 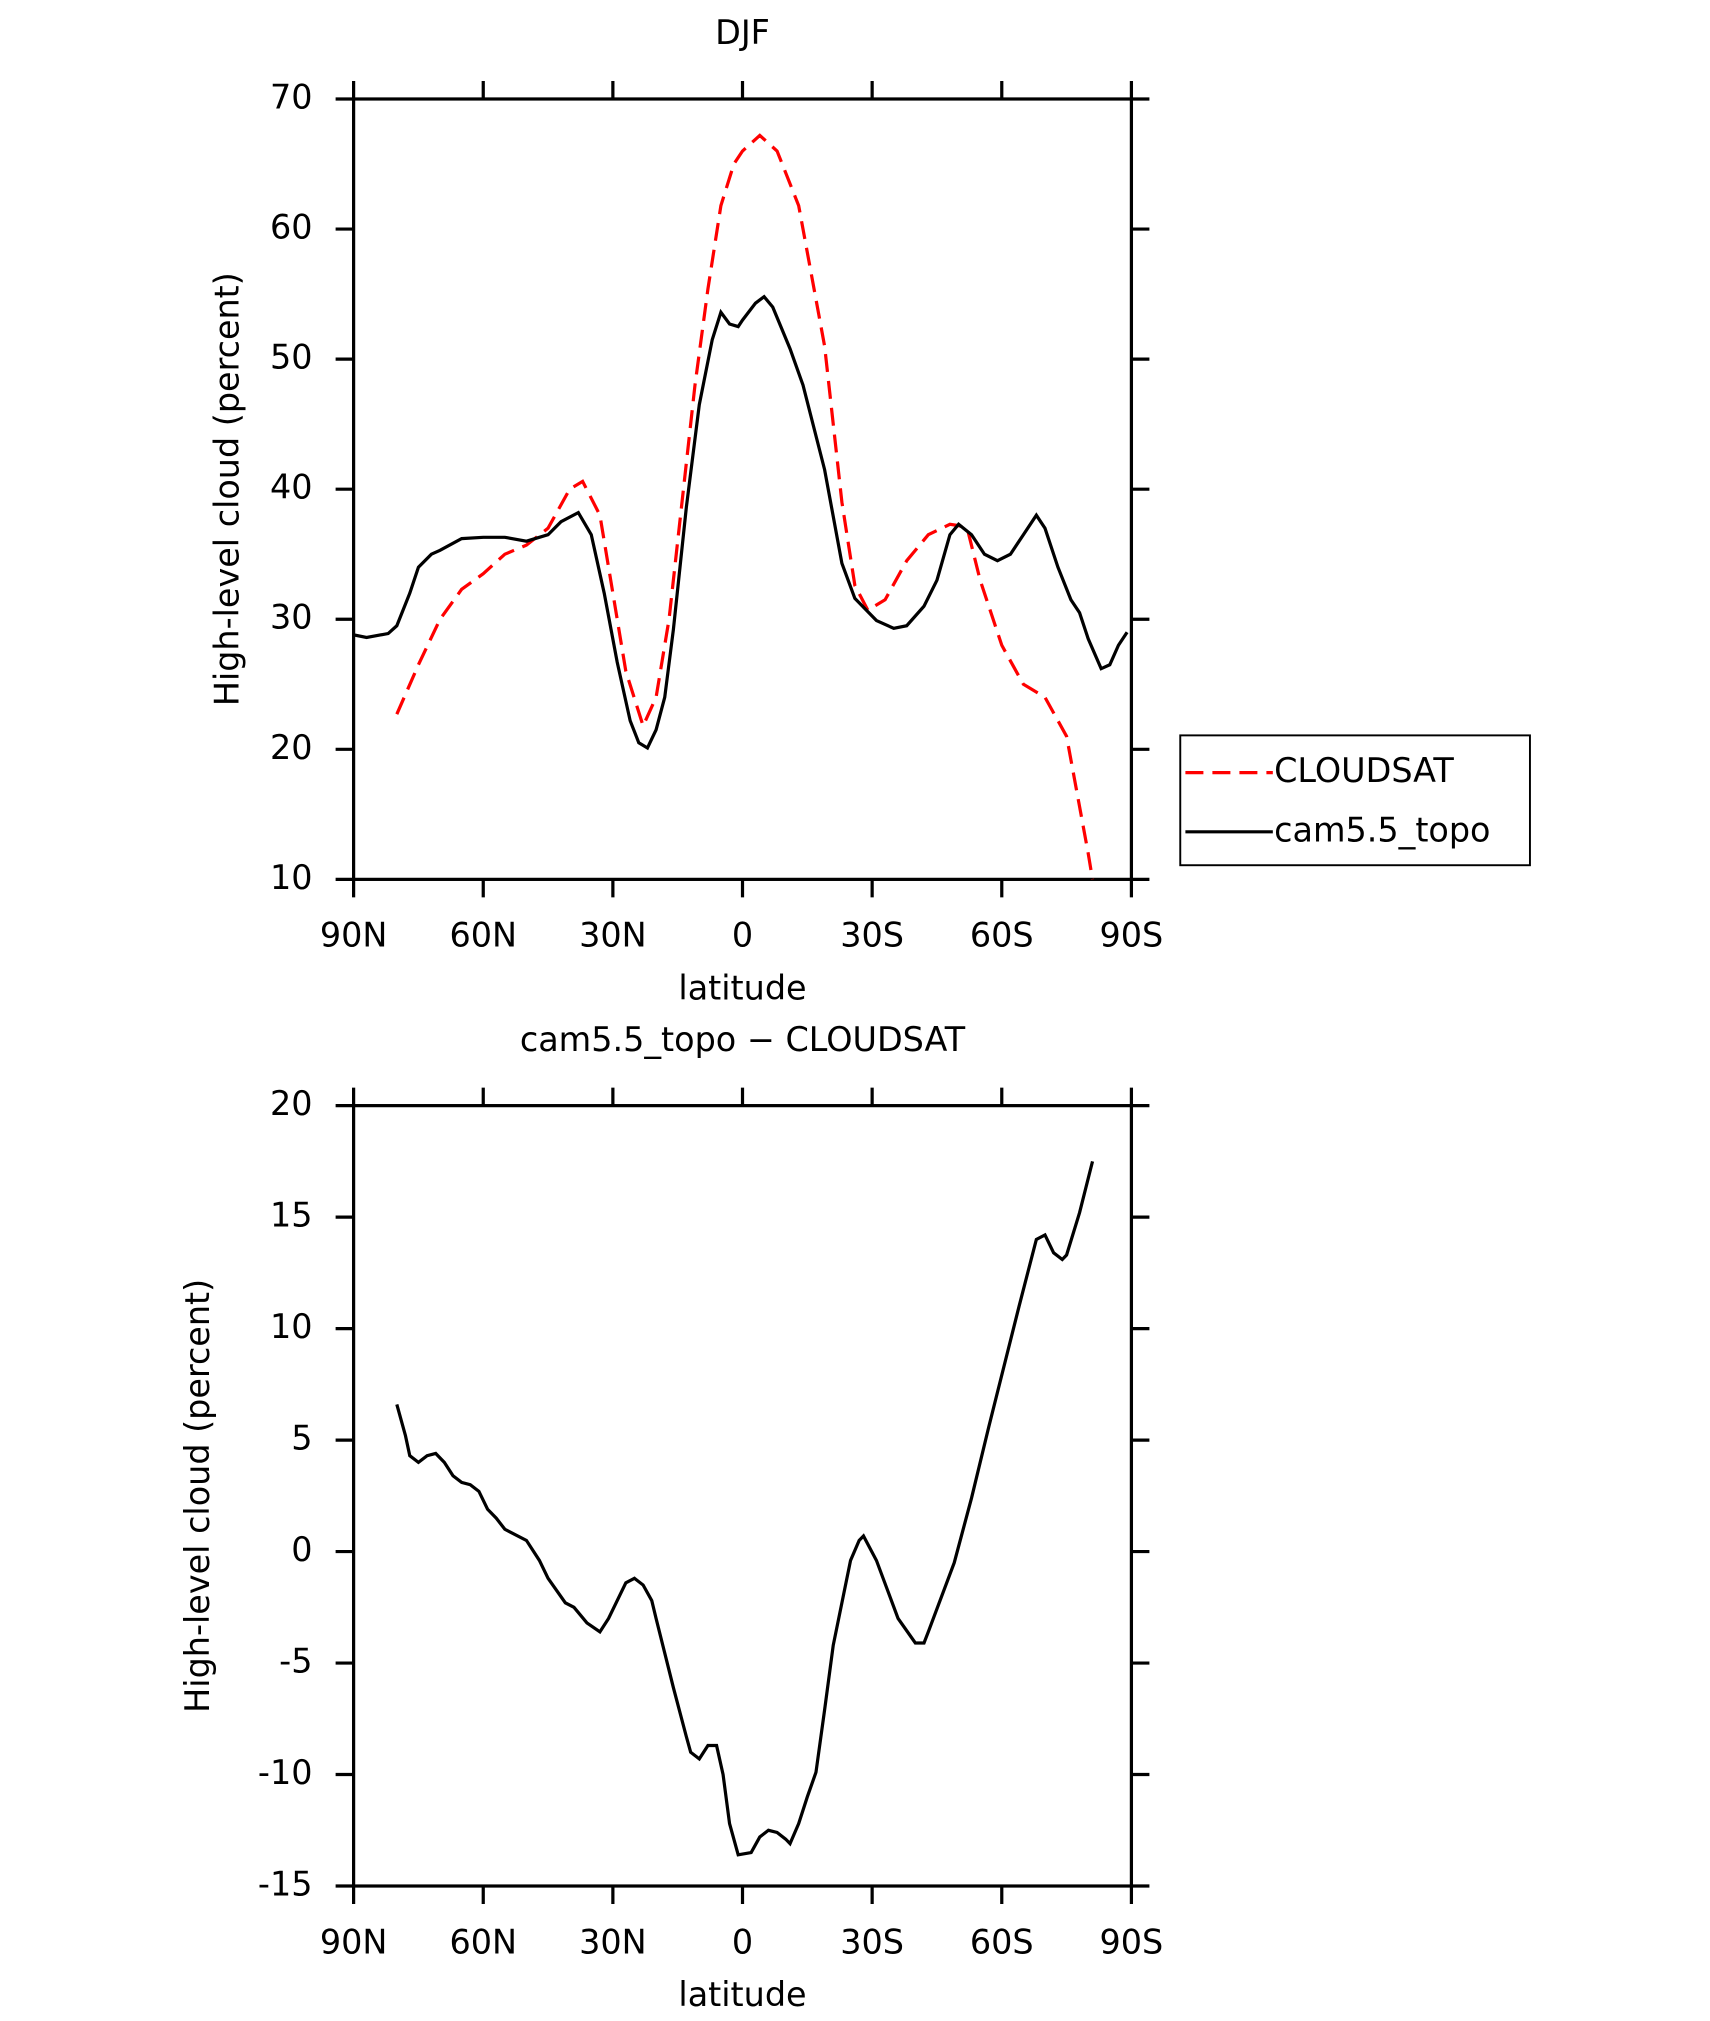 I want to click on y-tick-label: 15, so click(x=291, y=1215).